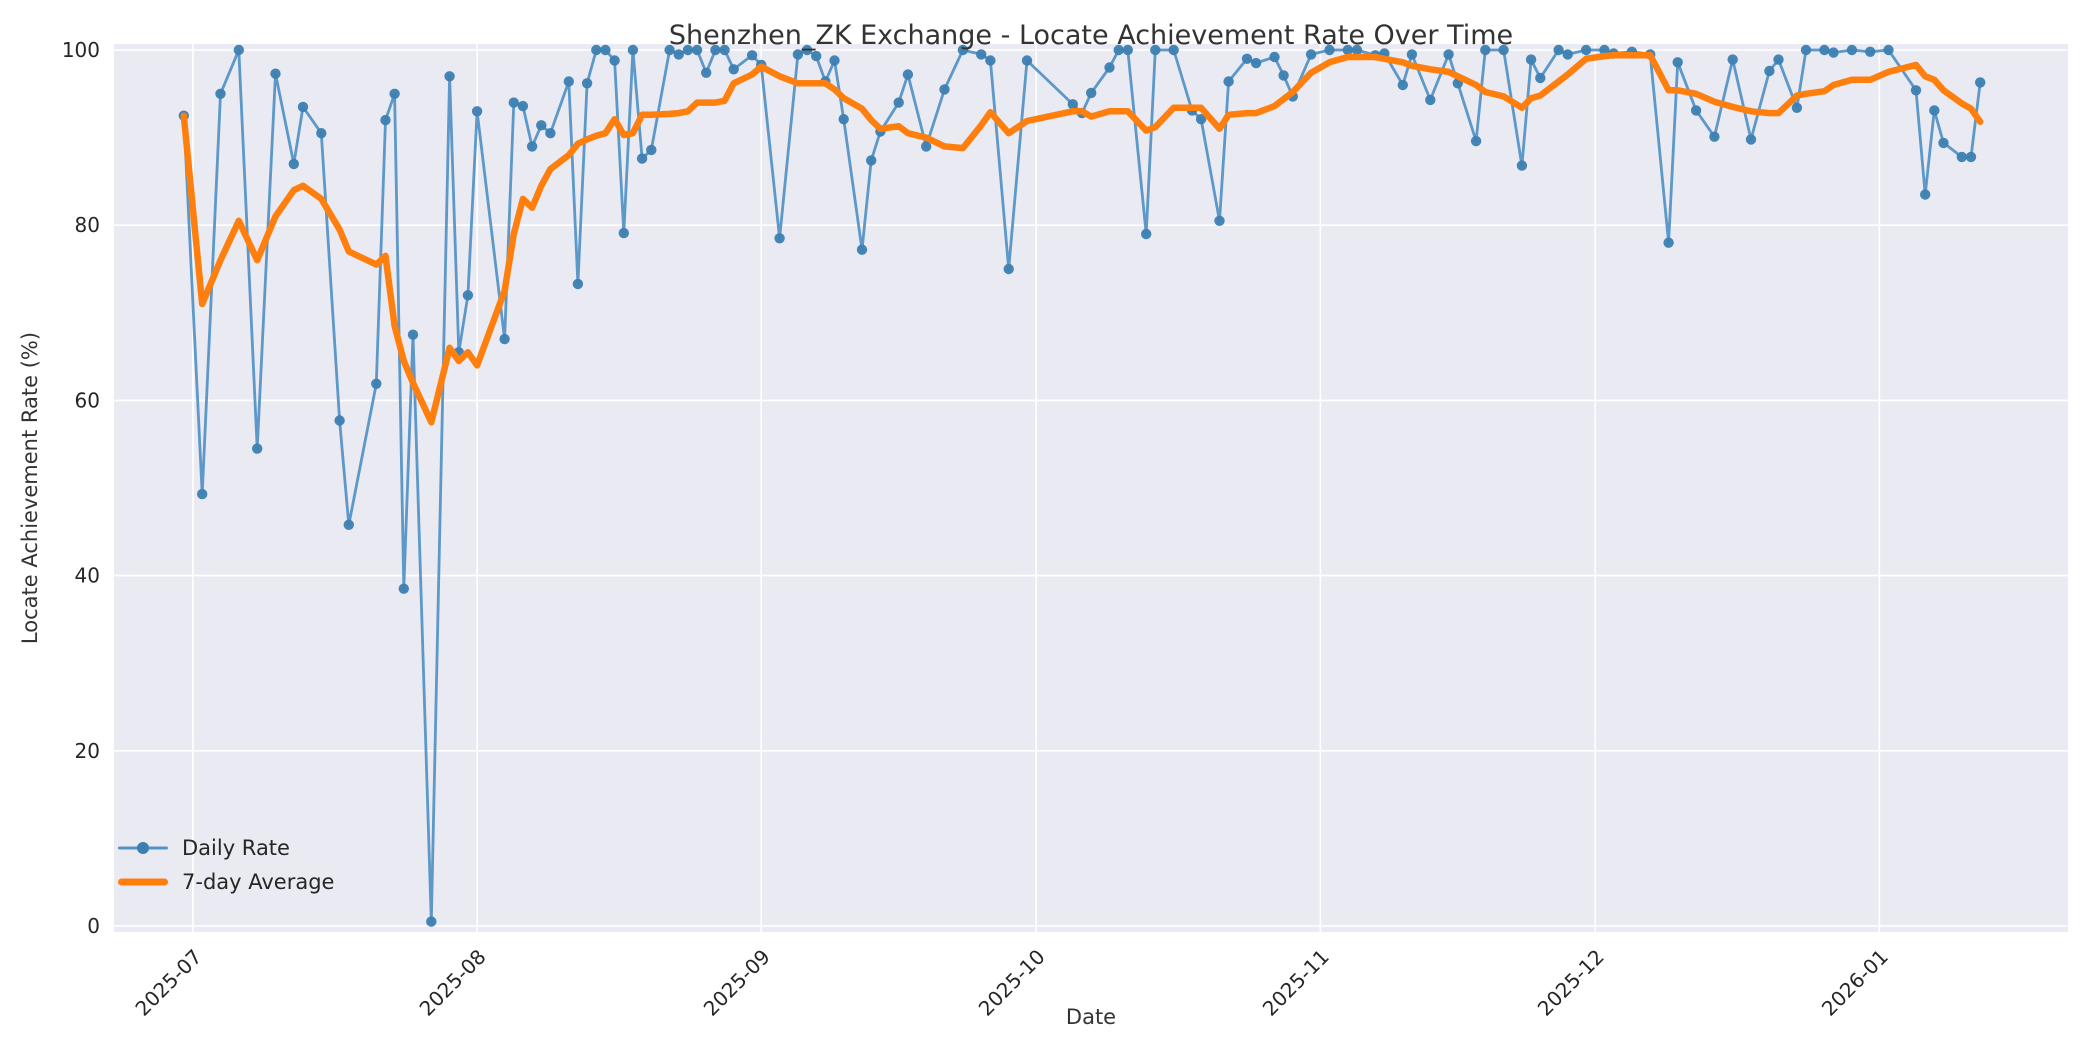 The height and width of the screenshot is (1050, 2100). What do you see at coordinates (226, 865) in the screenshot?
I see `legend: Daily Rate 7-day Average` at bounding box center [226, 865].